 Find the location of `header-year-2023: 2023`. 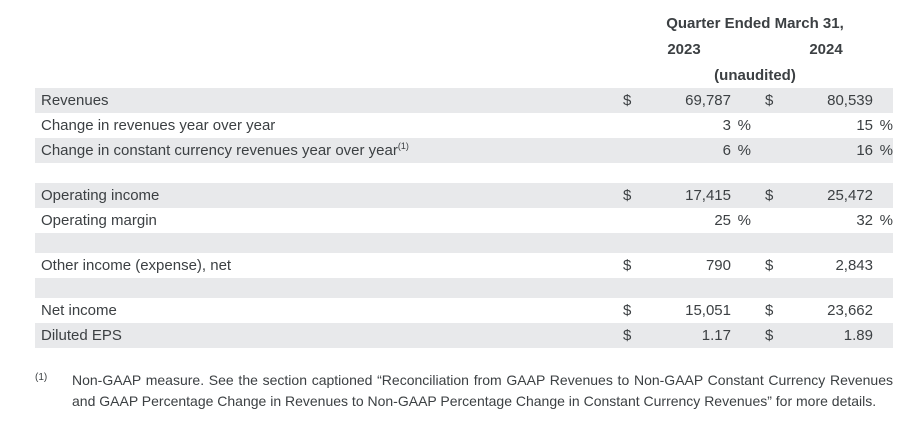

header-year-2023: 2023 is located at coordinates (684, 49).